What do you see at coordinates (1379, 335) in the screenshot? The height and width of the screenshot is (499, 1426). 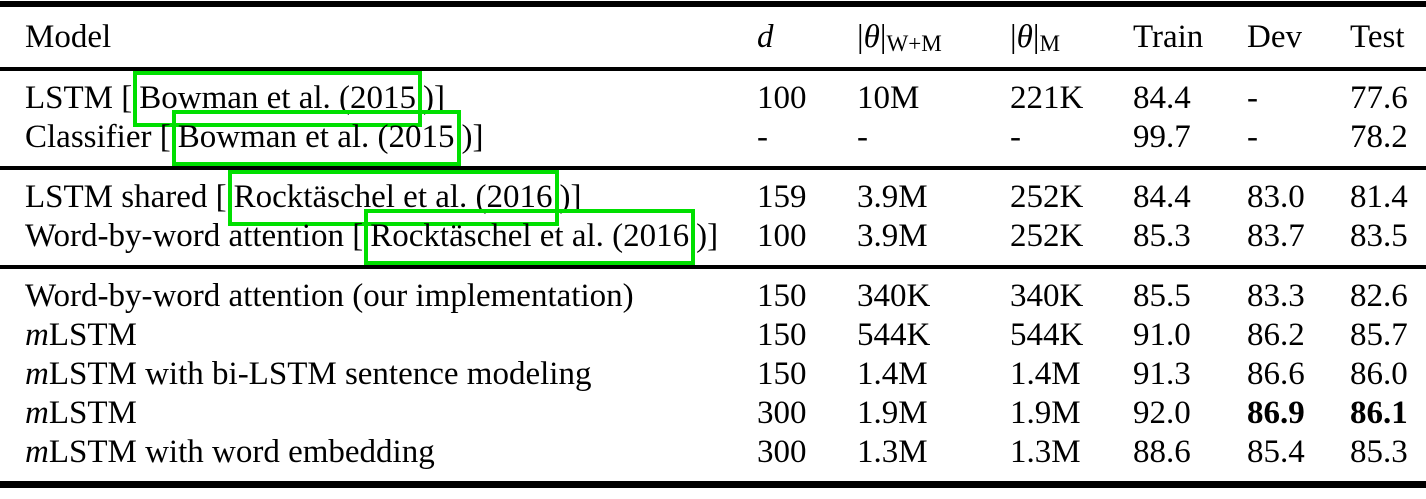 I see `cell-test: 85.7` at bounding box center [1379, 335].